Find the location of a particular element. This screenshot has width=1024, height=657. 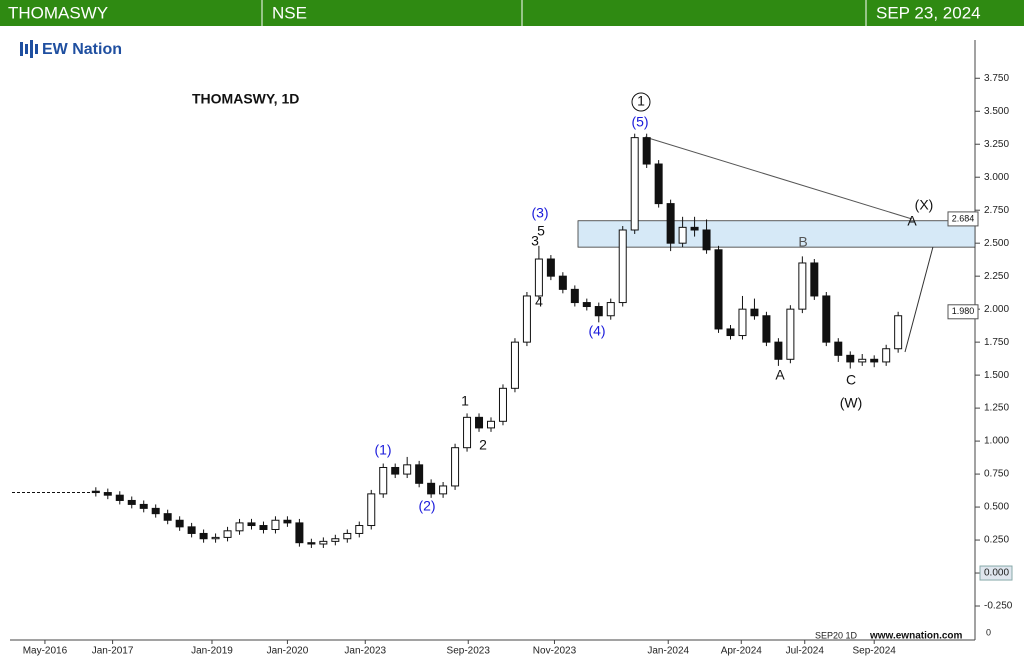

y-tick-label: 0.250 is located at coordinates (996, 540).